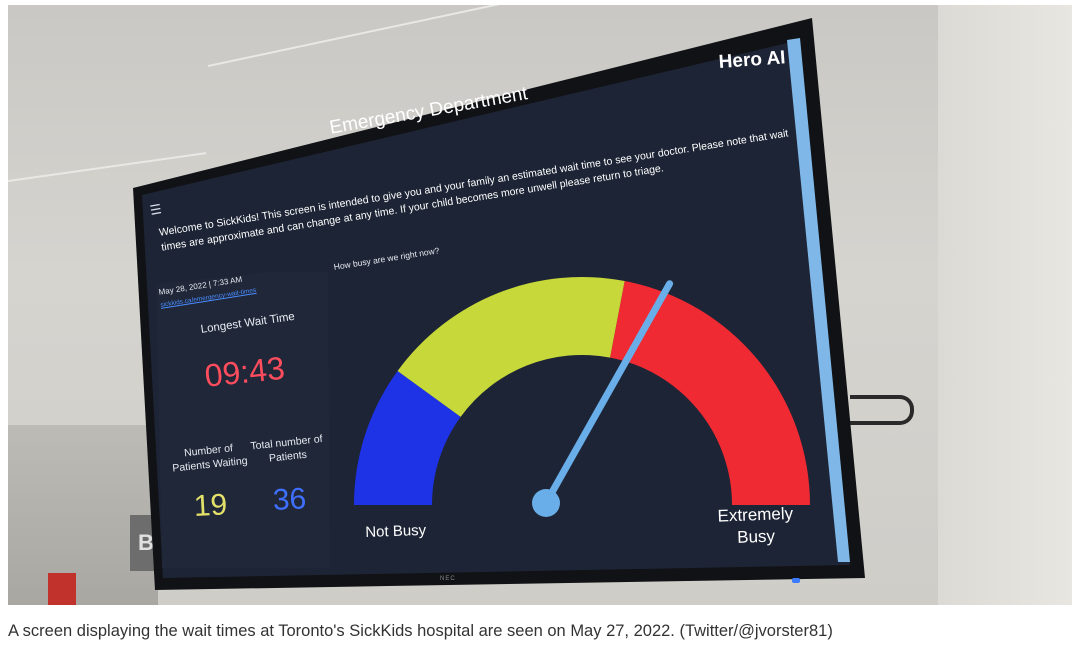  What do you see at coordinates (396, 531) in the screenshot?
I see `gauge-min-label: Not Busy` at bounding box center [396, 531].